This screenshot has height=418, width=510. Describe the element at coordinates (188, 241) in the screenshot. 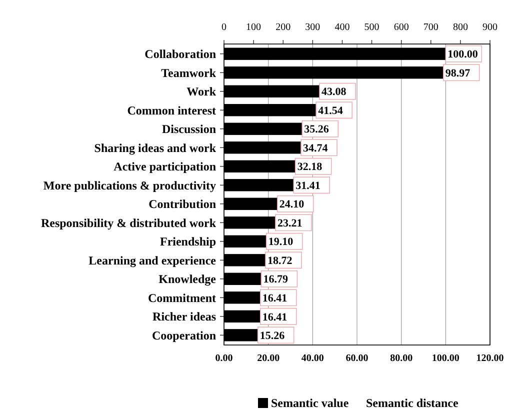

I see `y-tick-label: Friendship` at that location.